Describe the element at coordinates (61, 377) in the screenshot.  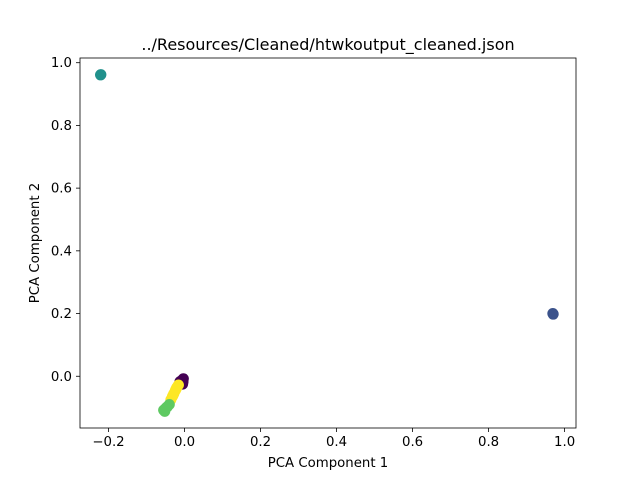
I see `y-tick-label: 0.0` at that location.